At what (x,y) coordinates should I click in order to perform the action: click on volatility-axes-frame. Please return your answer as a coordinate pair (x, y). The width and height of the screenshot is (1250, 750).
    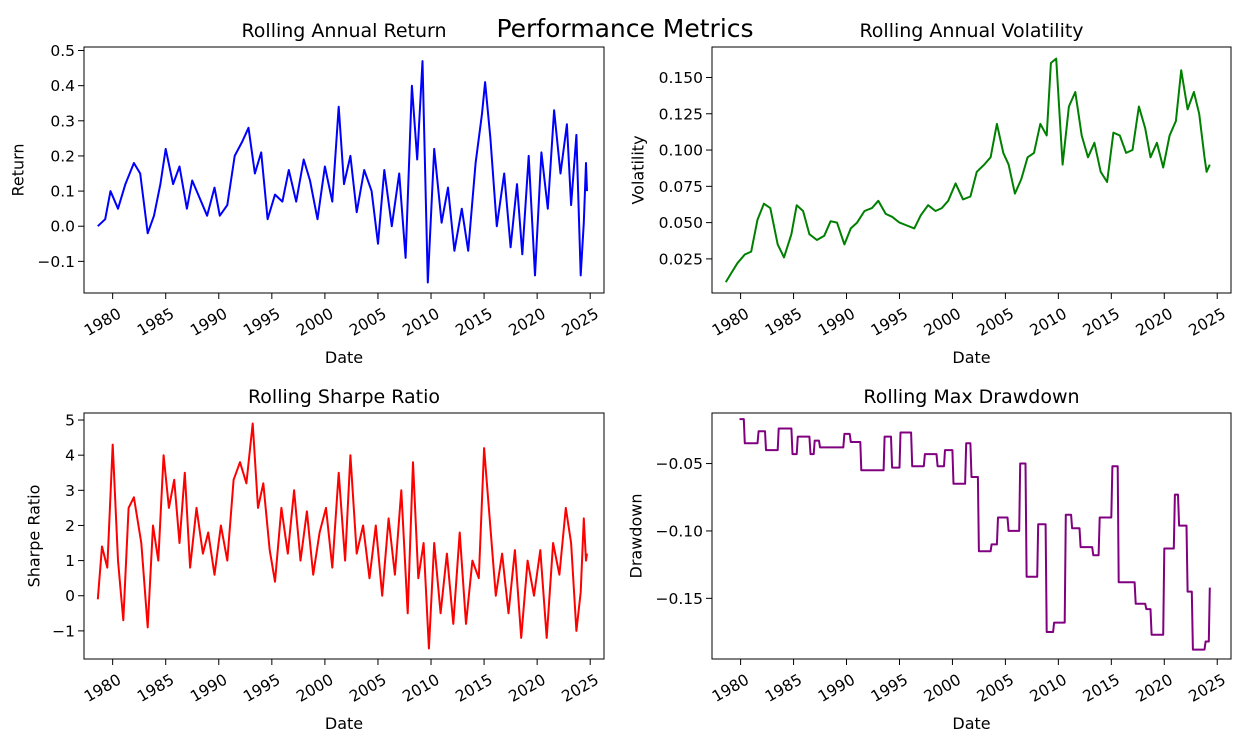
    Looking at the image, I should click on (971, 170).